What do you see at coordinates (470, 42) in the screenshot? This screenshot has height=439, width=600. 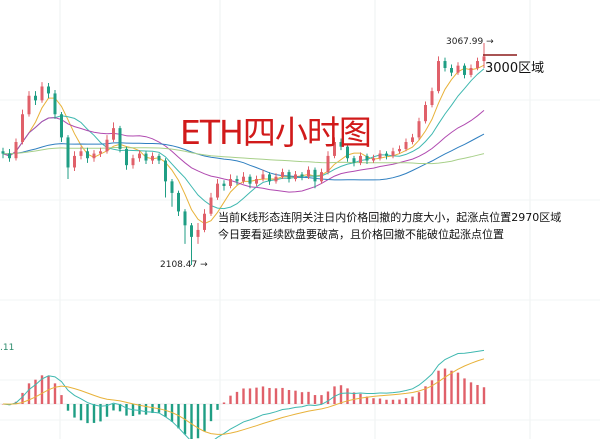 I see `high-price-label: 3067.99 →` at bounding box center [470, 42].